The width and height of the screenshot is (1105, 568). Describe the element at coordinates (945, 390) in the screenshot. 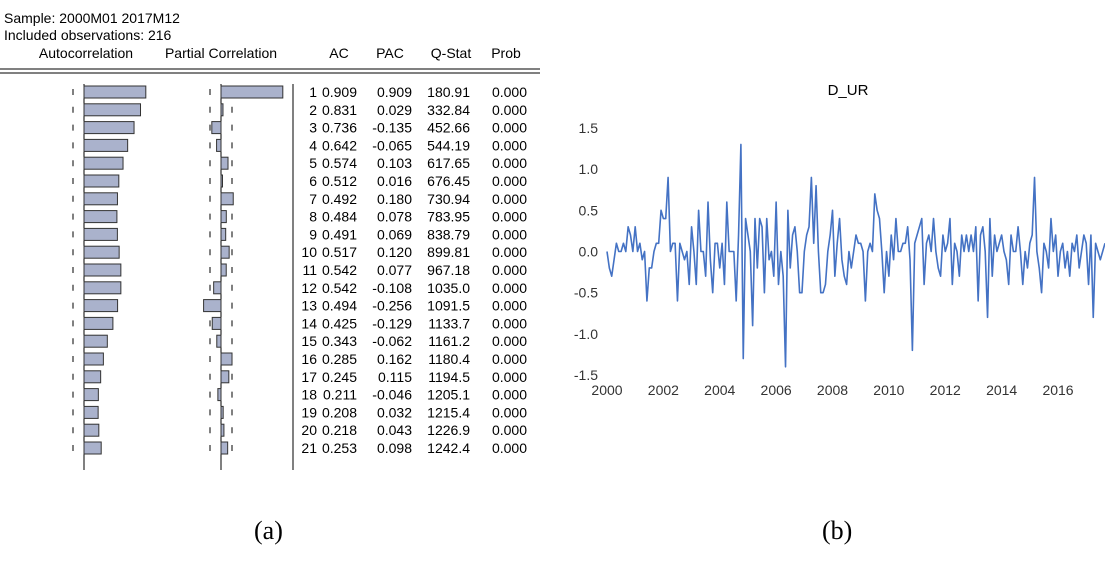

I see `x-tick-label: 2012` at that location.